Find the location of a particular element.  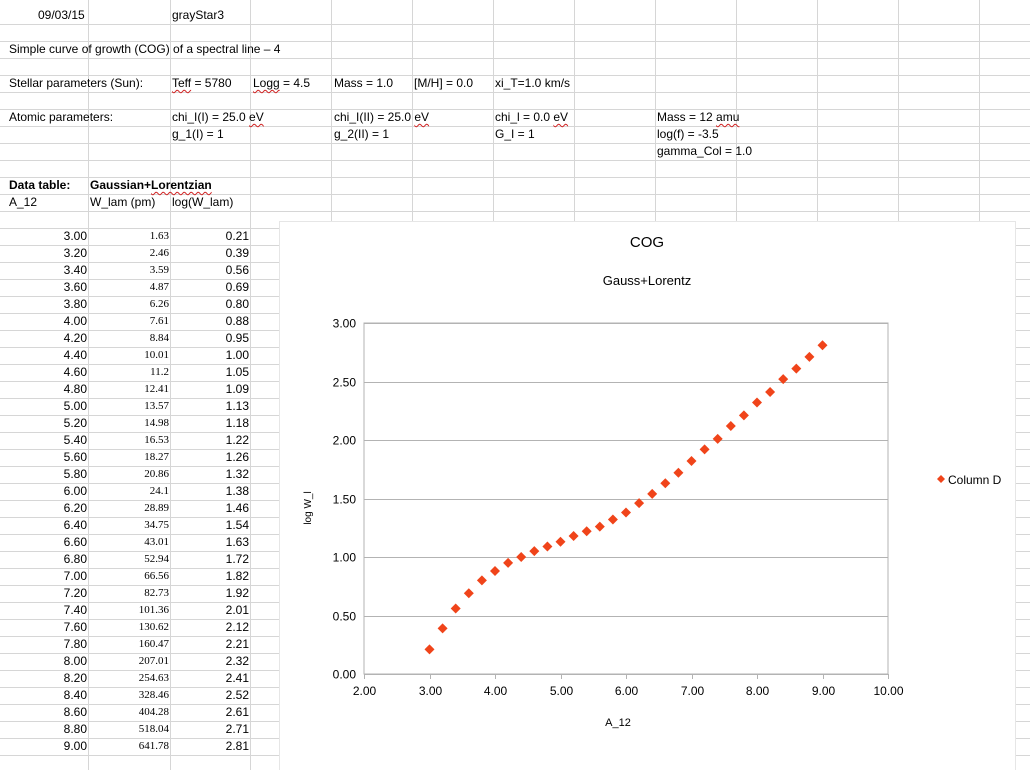

a12-cell: 3.20 is located at coordinates (75, 253).